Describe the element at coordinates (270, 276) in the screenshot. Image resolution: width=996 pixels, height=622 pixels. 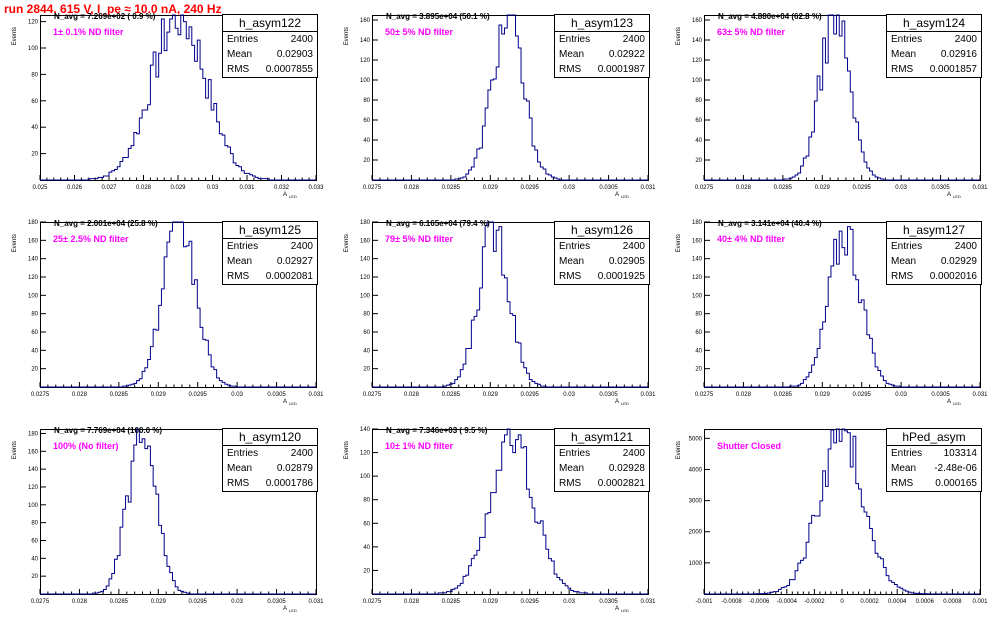
I see `stats-row-rms: RMS 0.0002081` at that location.